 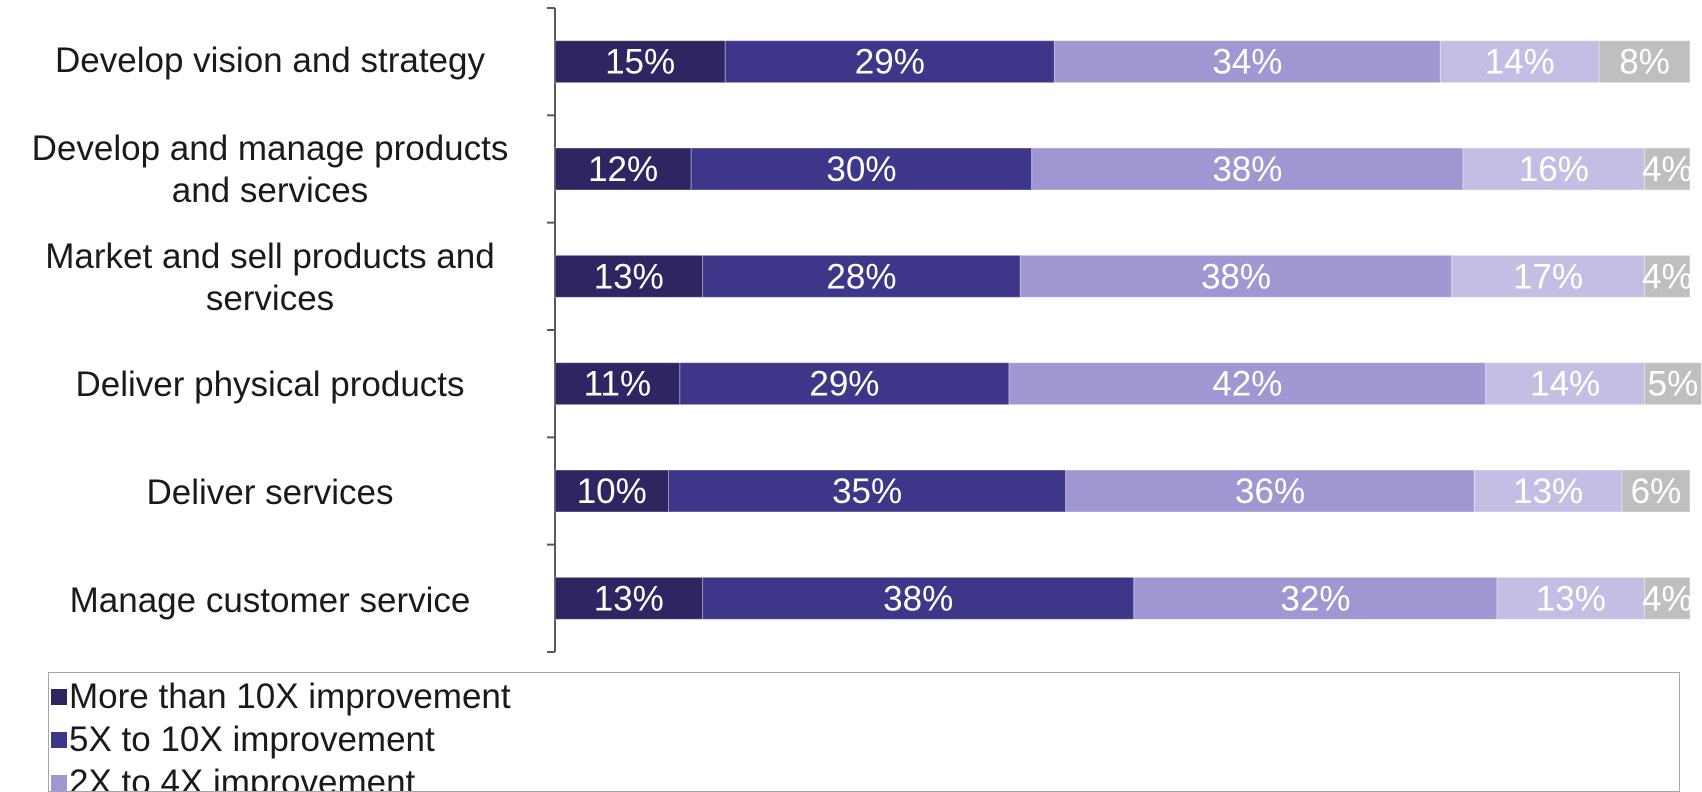 I want to click on legend-item-1: 5X to 10X improvement, so click(x=242, y=740).